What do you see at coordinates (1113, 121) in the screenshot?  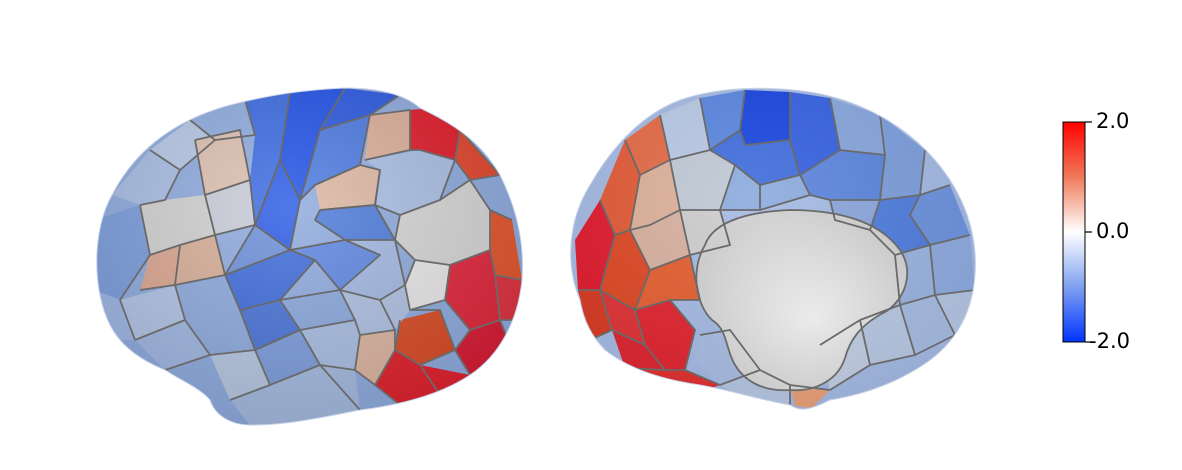 I see `colorbar-max-label: 2.0` at bounding box center [1113, 121].